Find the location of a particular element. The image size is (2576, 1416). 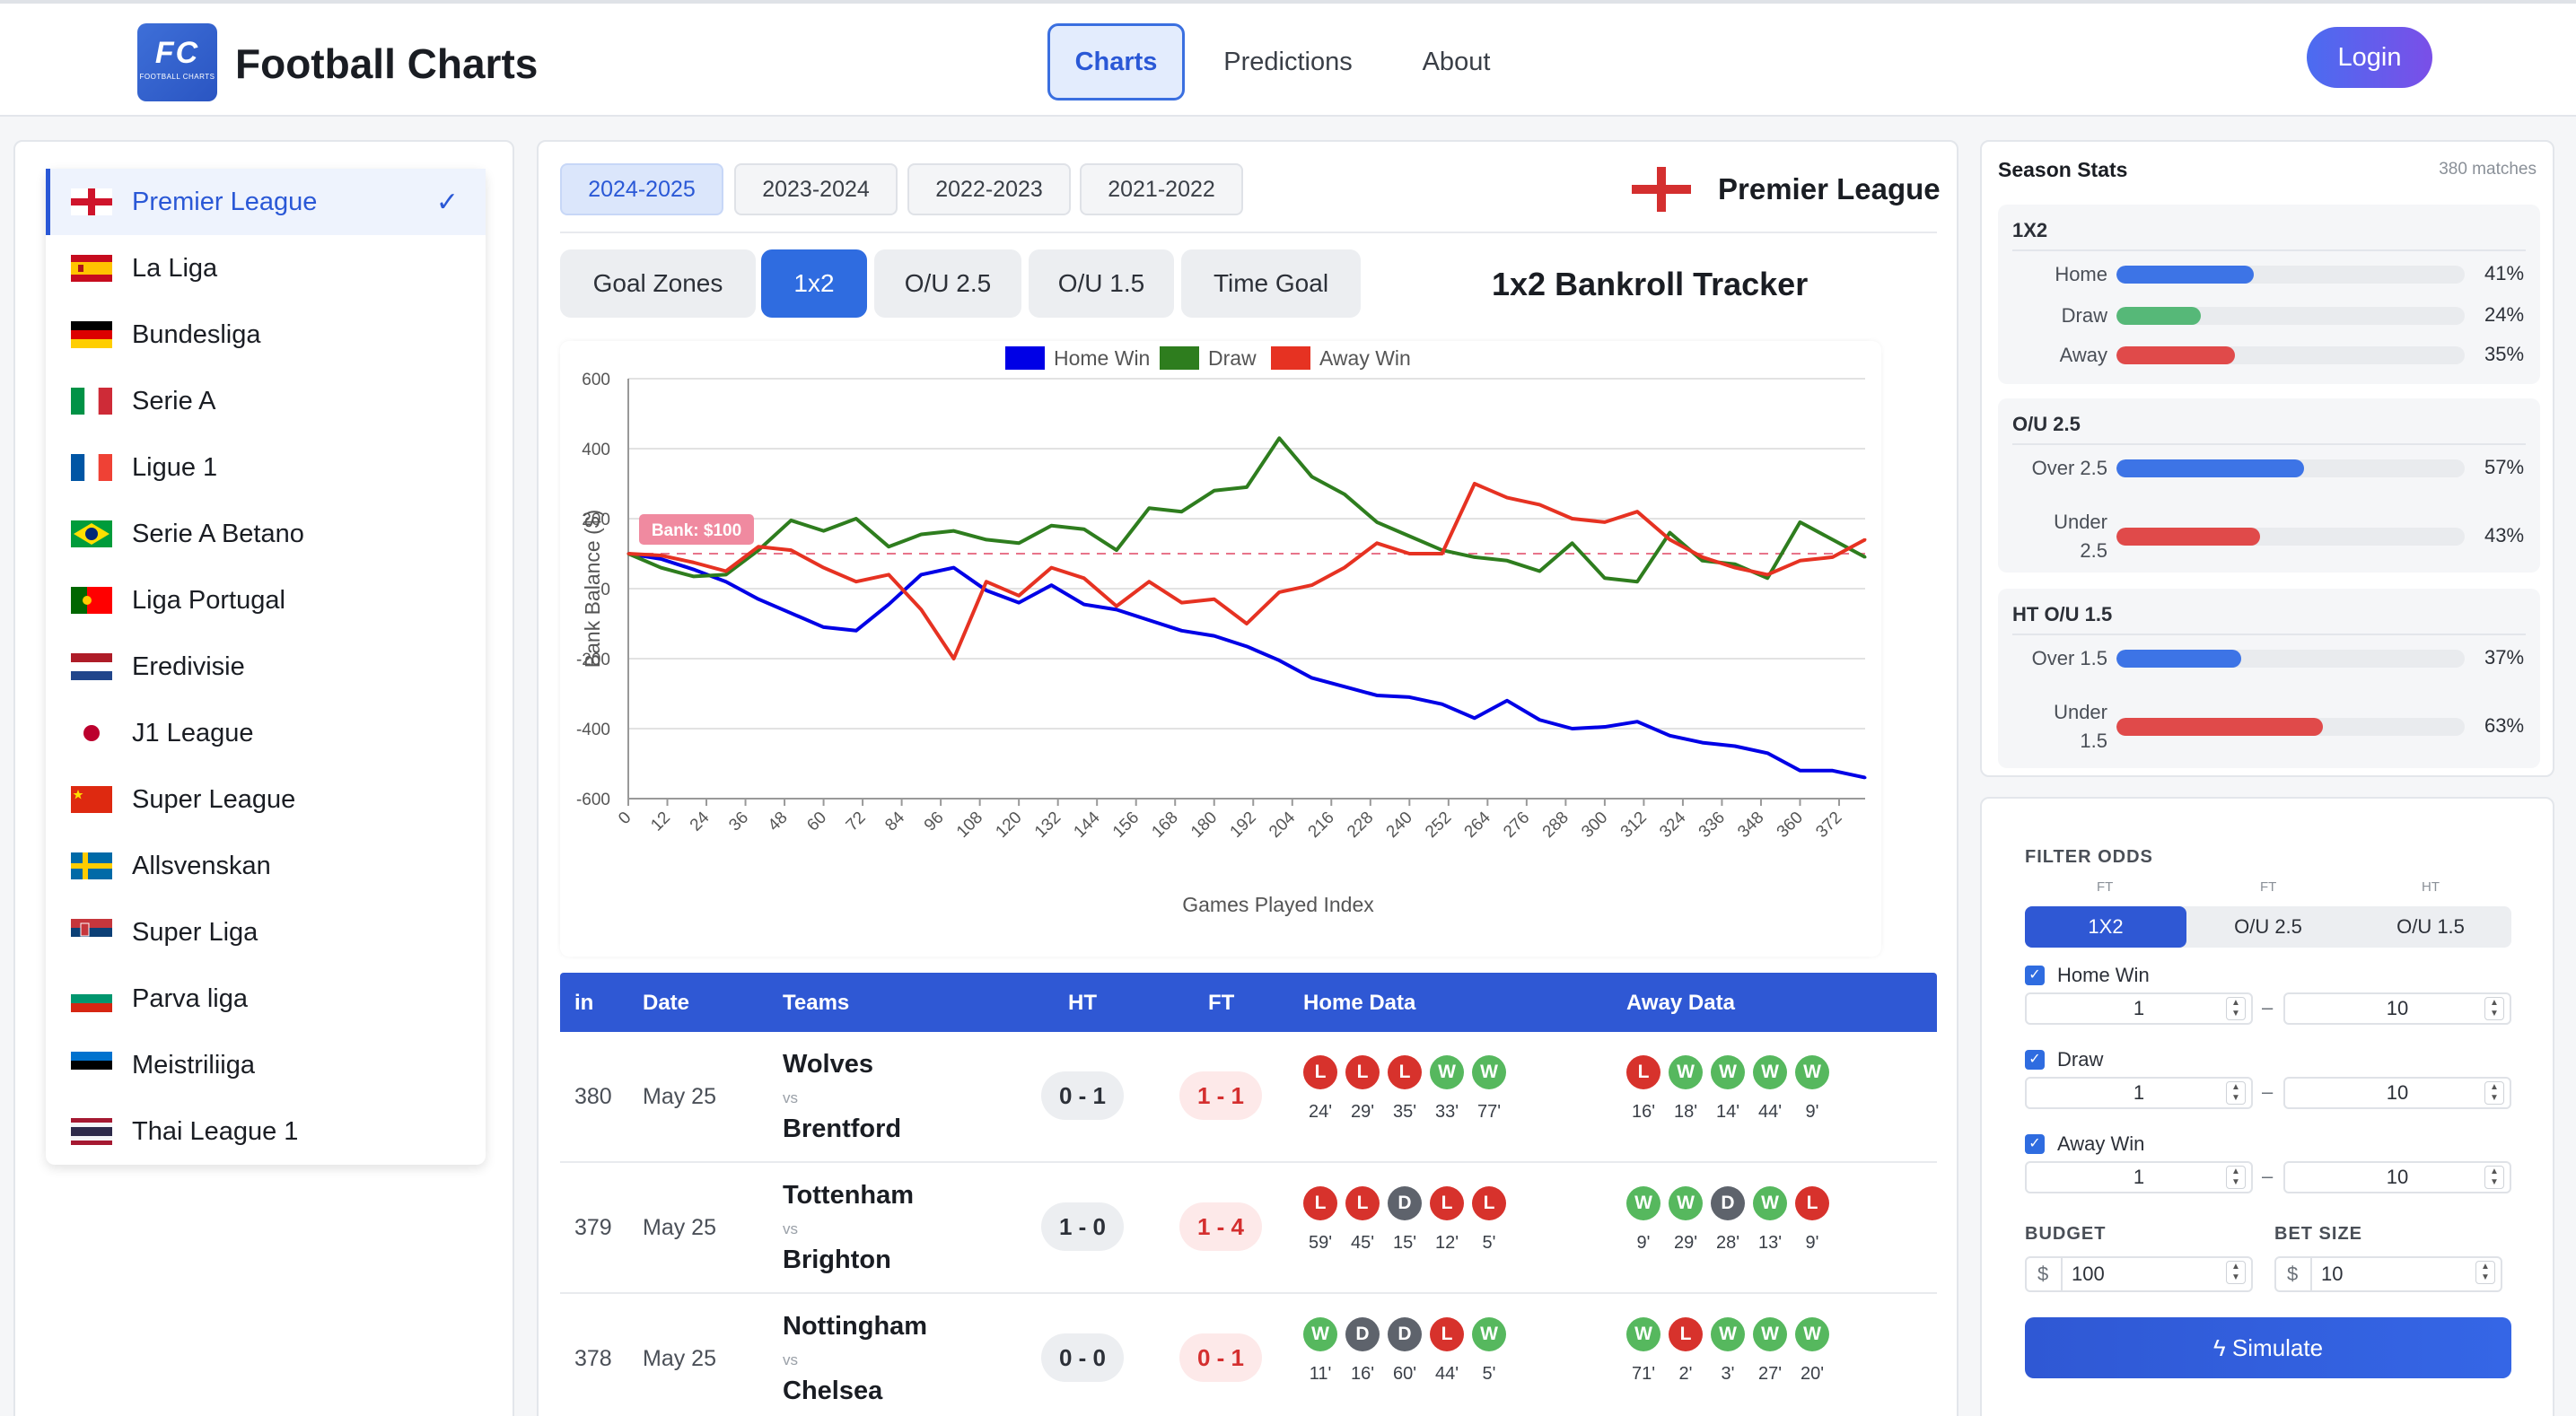

x-tick-label: 372 is located at coordinates (1828, 825).